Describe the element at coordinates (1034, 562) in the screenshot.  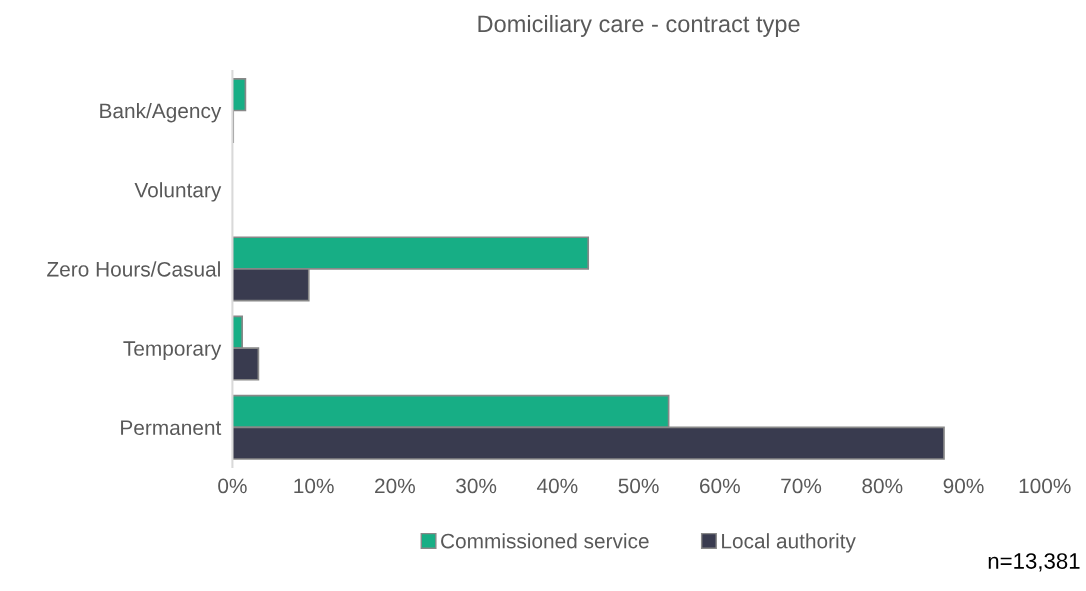
I see `text: n=13,381` at that location.